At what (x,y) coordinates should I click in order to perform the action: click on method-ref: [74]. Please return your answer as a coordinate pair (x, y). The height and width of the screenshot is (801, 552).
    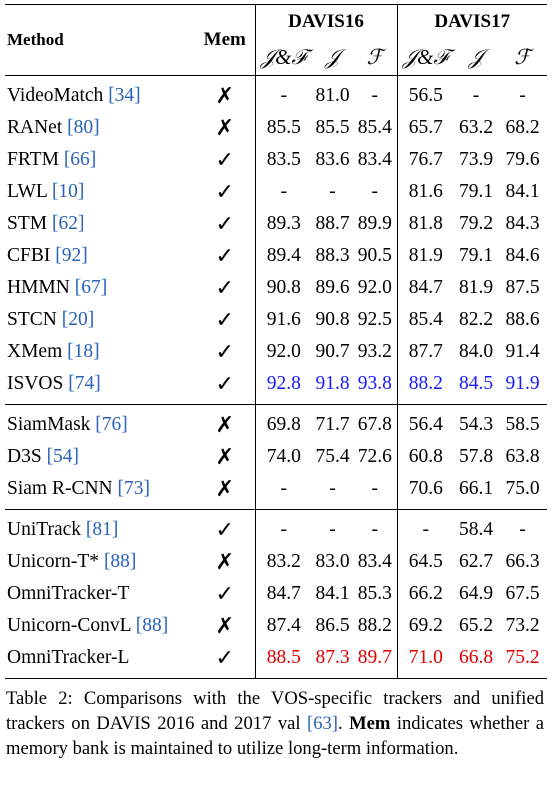
    Looking at the image, I should click on (84, 383).